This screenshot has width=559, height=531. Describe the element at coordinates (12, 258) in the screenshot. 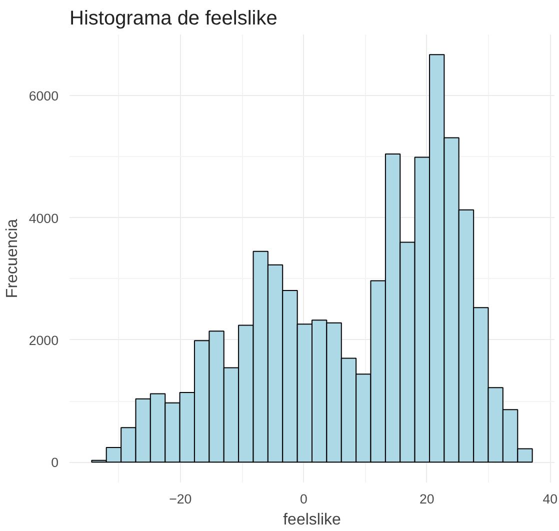

I see `y-axis-title: Frecuencia` at that location.